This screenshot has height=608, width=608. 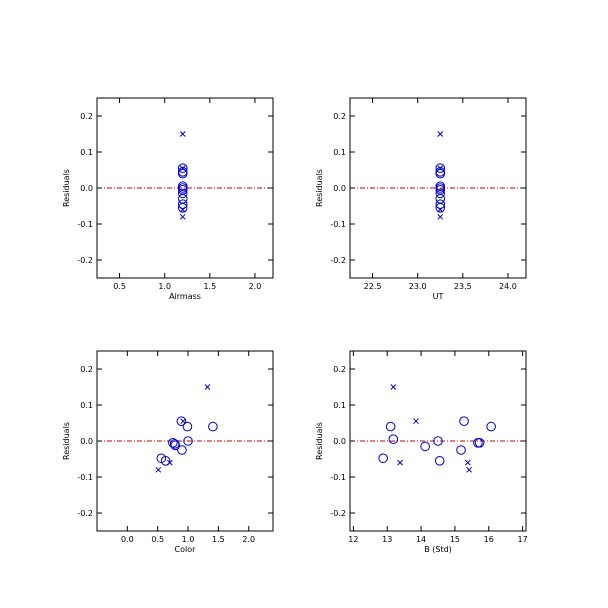 I want to click on x-tick-label: 23.5, so click(x=463, y=286).